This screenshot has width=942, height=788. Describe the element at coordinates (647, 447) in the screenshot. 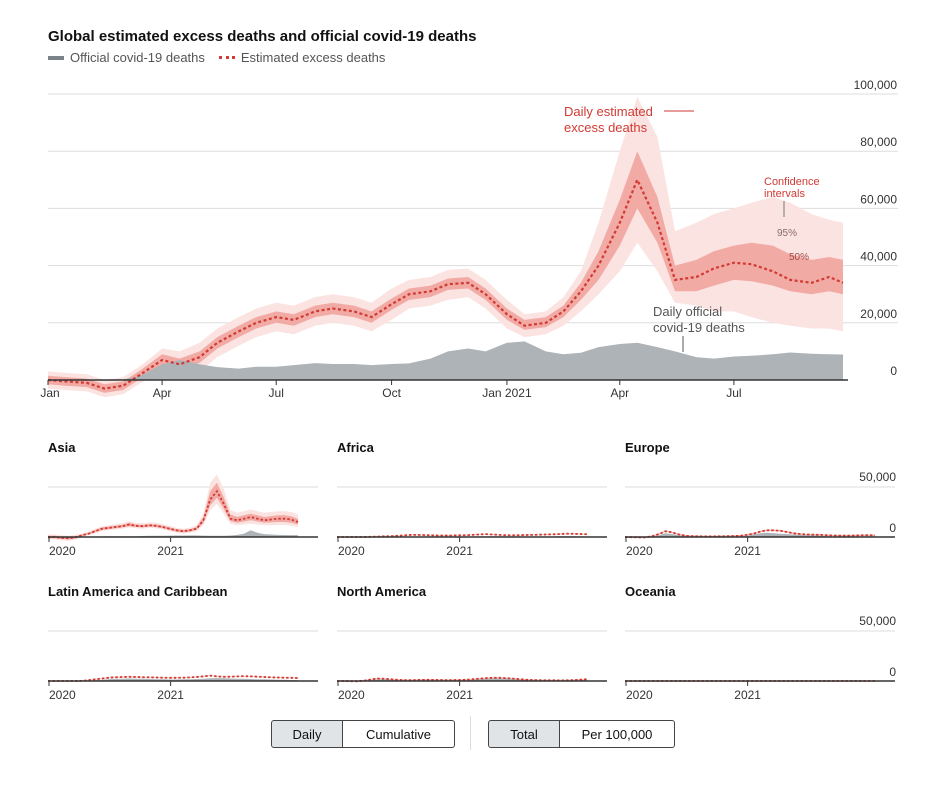

I see `region-title-europe: Europe` at that location.